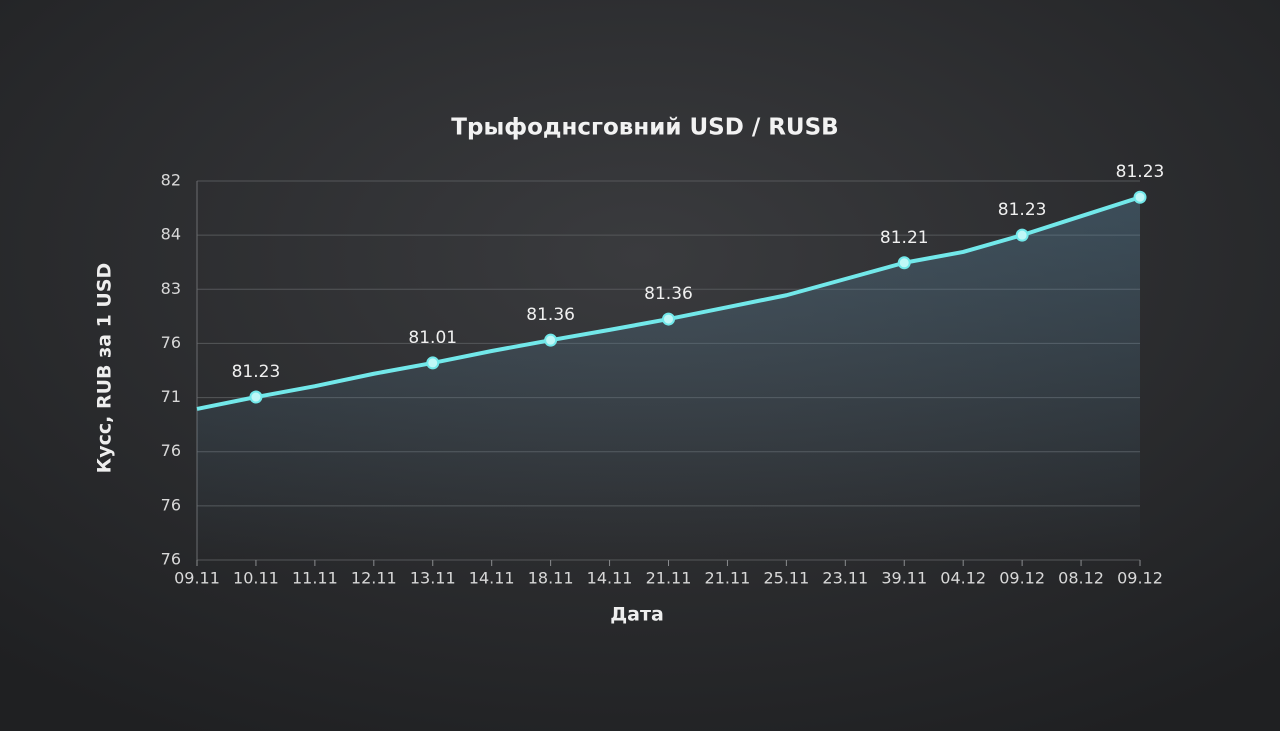 The height and width of the screenshot is (731, 1280). I want to click on data-label: 81.21, so click(904, 238).